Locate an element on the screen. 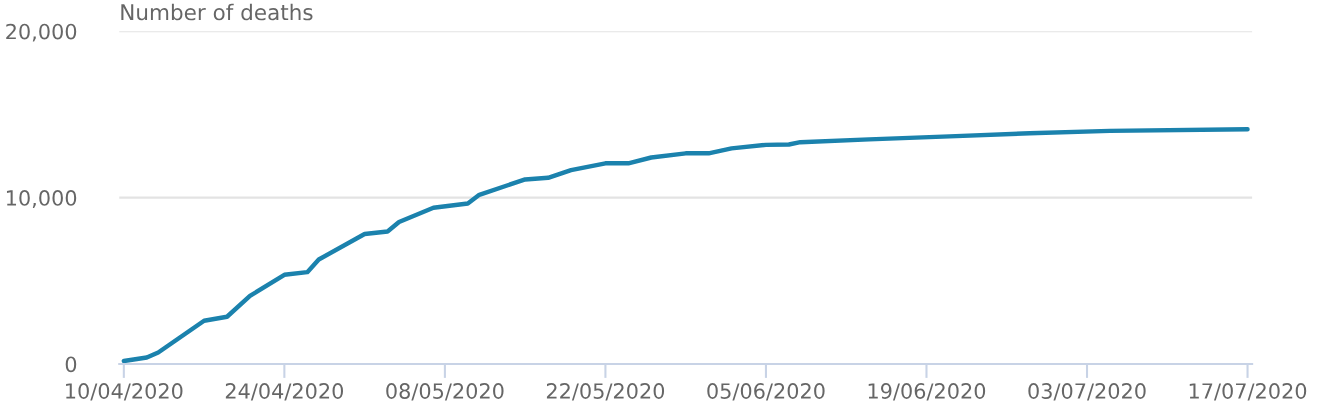 Image resolution: width=1325 pixels, height=416 pixels. x-tick-label: 10/04/2020 is located at coordinates (124, 392).